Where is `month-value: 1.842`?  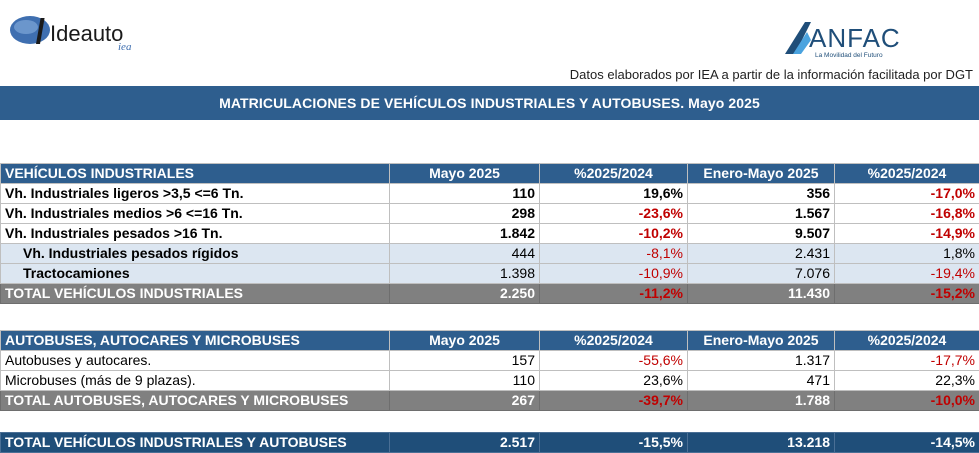
month-value: 1.842 is located at coordinates (464, 233).